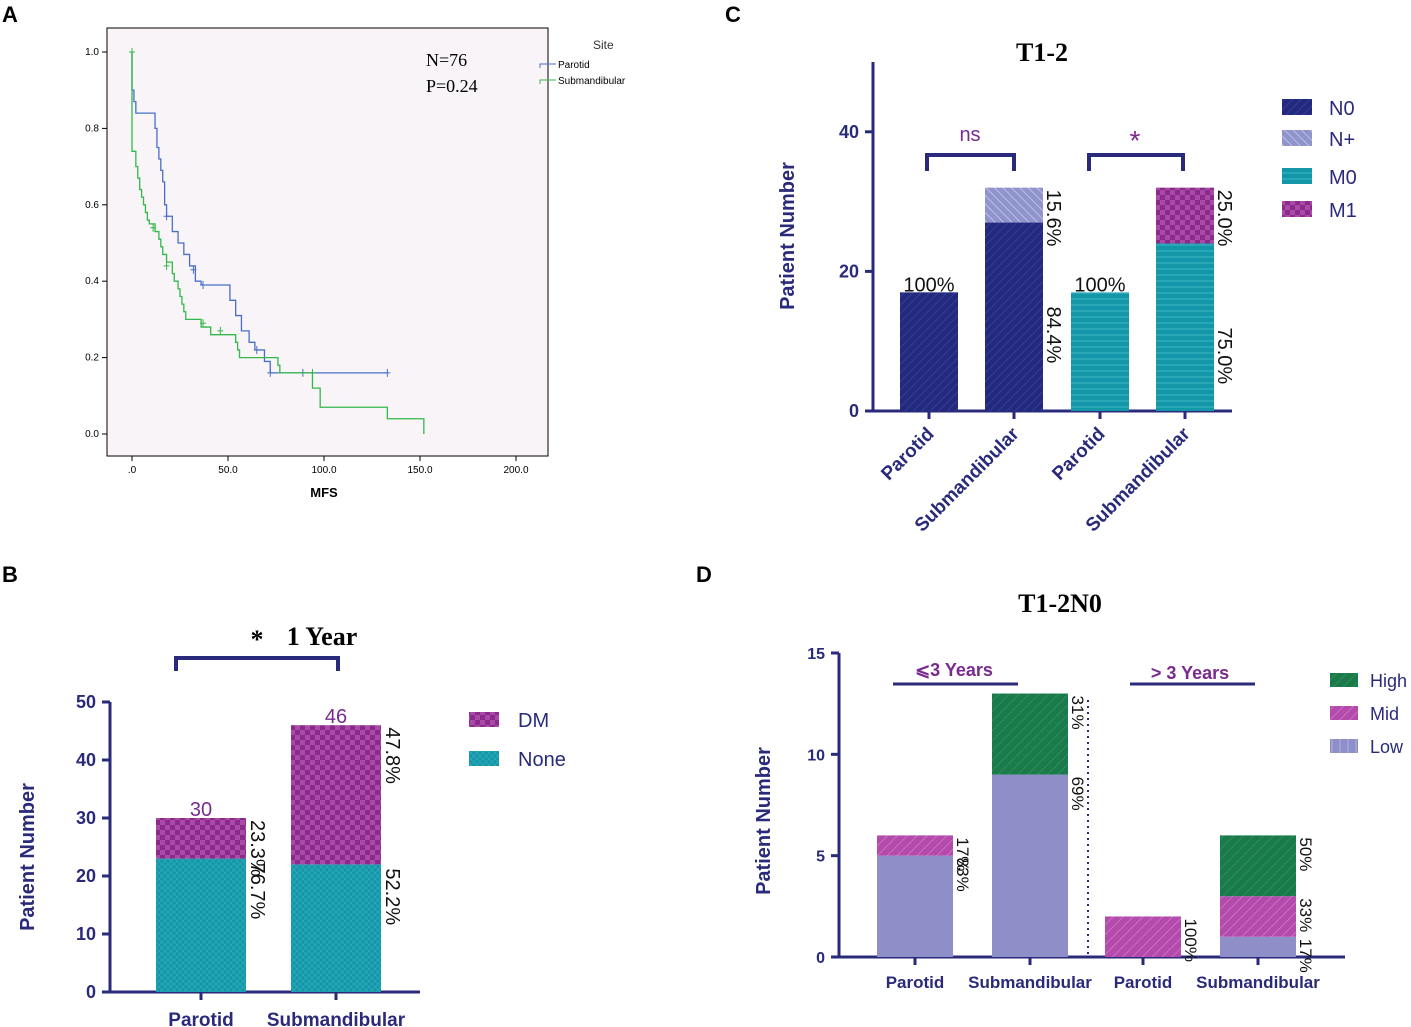  I want to click on b-significance-bracket, so click(257, 663).